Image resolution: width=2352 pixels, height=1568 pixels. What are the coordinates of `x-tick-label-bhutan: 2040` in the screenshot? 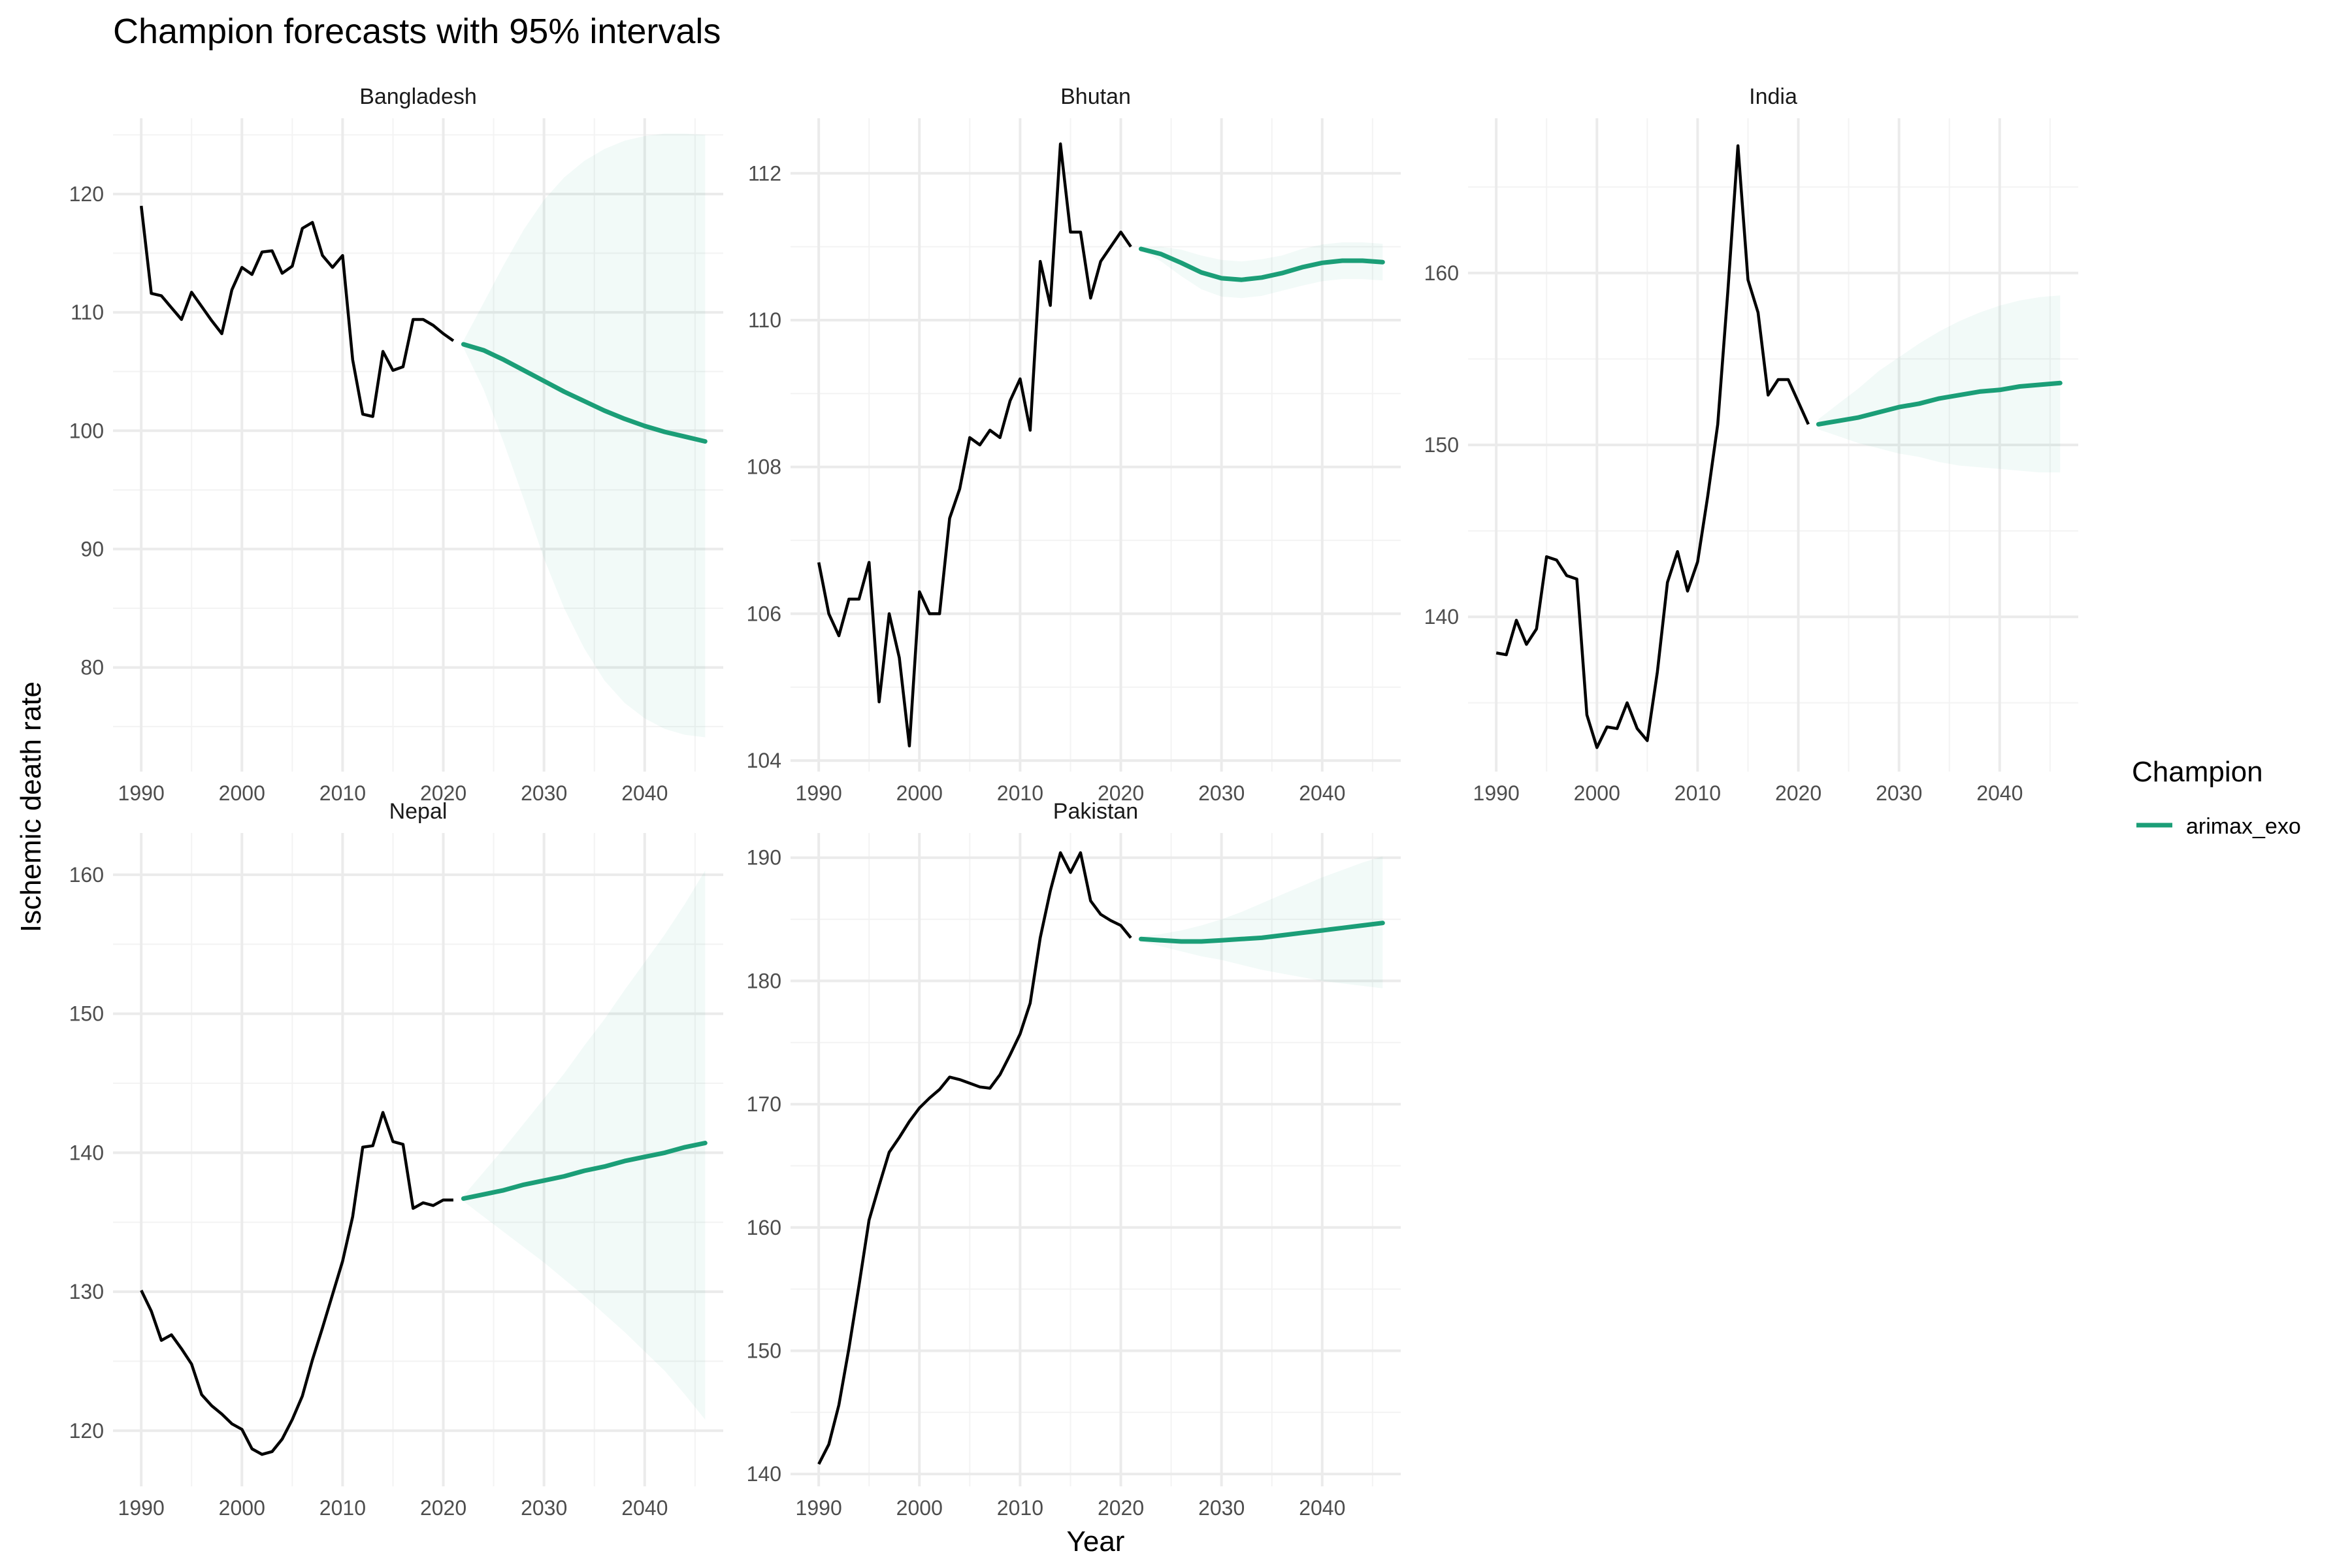 It's located at (1322, 793).